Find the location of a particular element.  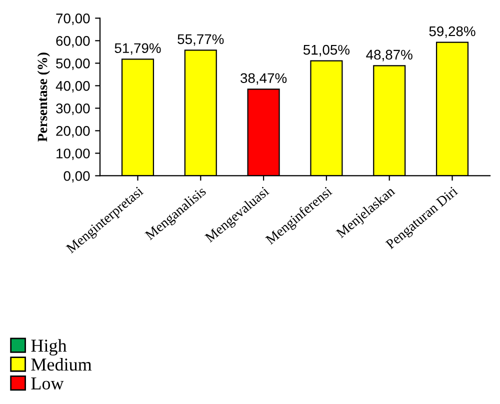

y-axis-title: Persentase (%) is located at coordinates (43, 97).